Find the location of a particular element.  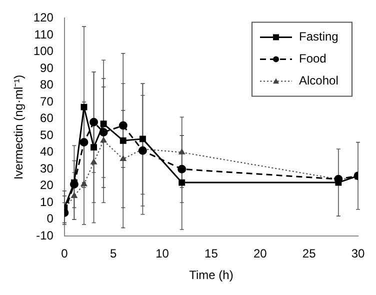

x-tick-label: 30 is located at coordinates (358, 253).